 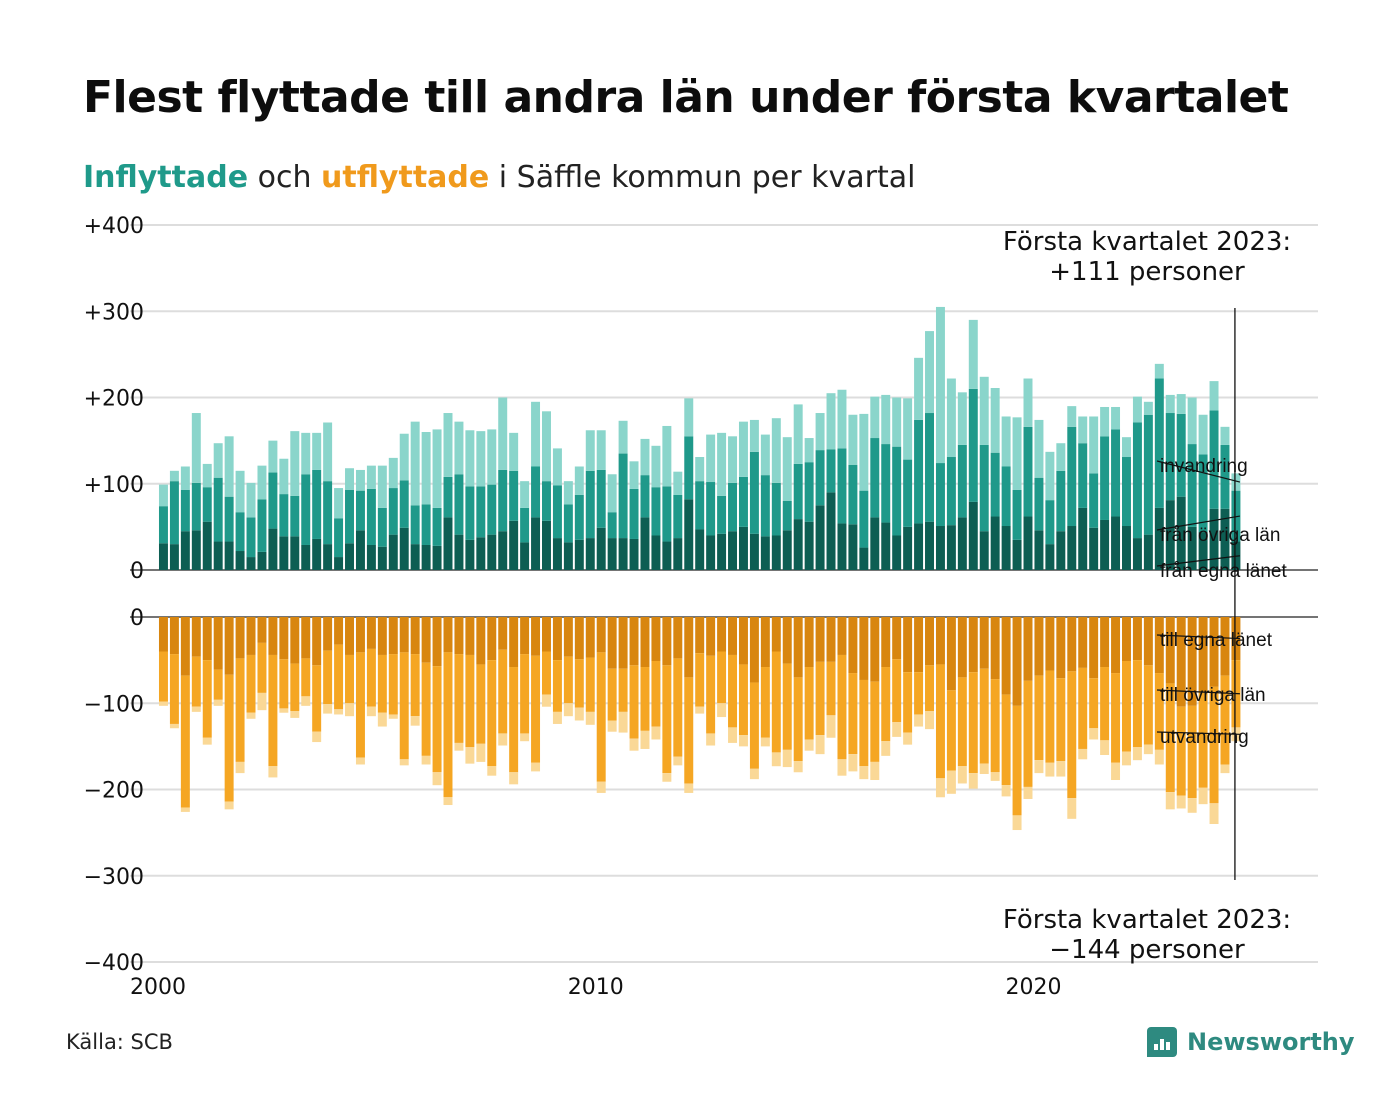 I want to click on subtitle-inflyttade: Inflyttade, so click(x=166, y=177).